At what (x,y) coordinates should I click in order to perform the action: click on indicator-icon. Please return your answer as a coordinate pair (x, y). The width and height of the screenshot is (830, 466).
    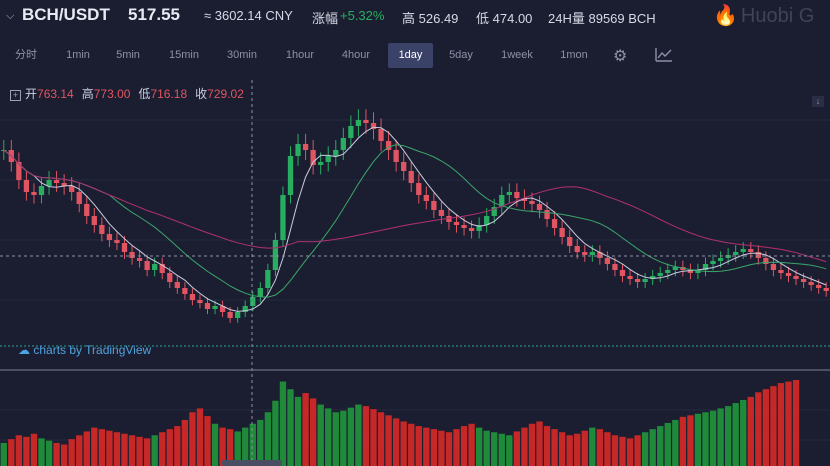
    Looking at the image, I should click on (664, 57).